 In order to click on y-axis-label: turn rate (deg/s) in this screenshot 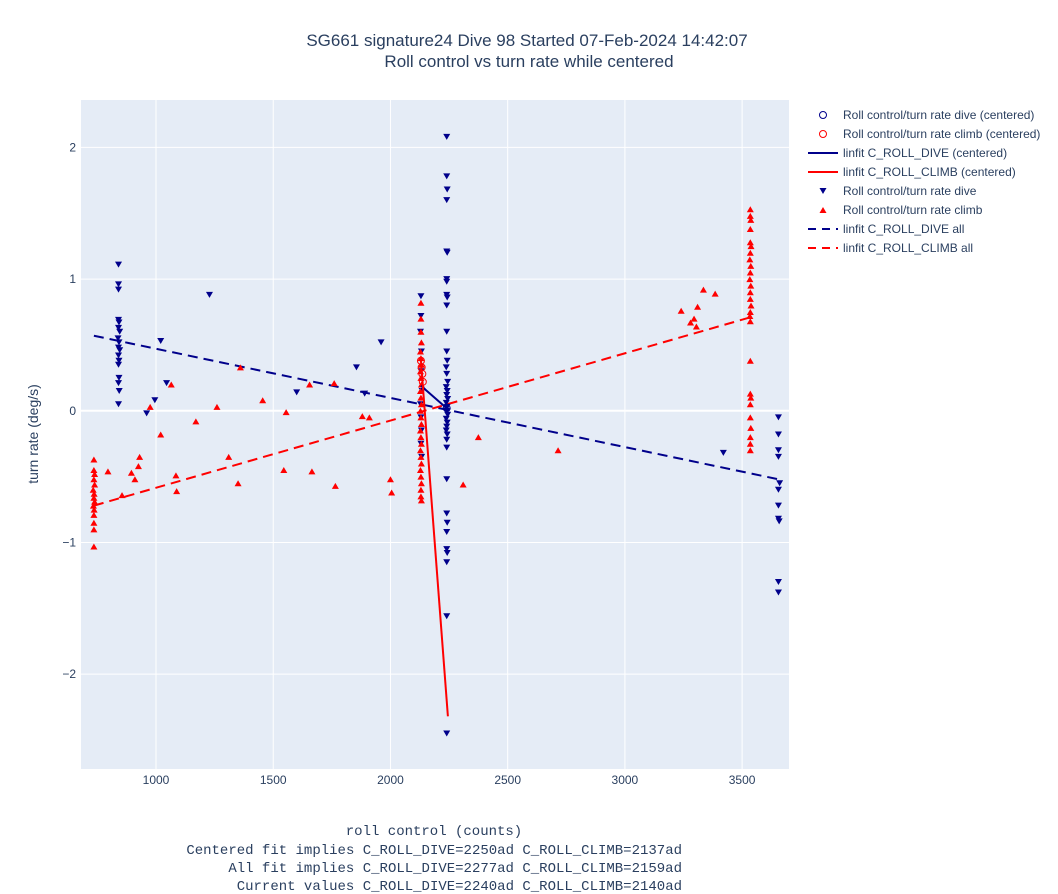, I will do `click(33, 434)`.